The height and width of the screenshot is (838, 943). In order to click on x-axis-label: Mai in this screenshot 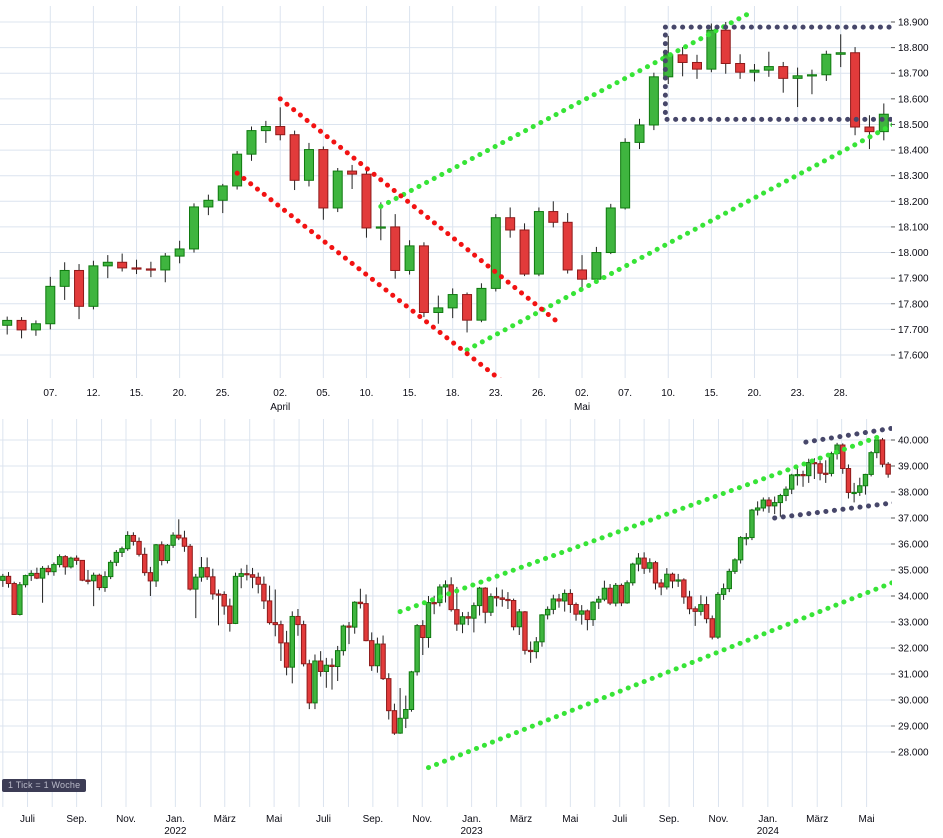, I will do `click(570, 819)`.